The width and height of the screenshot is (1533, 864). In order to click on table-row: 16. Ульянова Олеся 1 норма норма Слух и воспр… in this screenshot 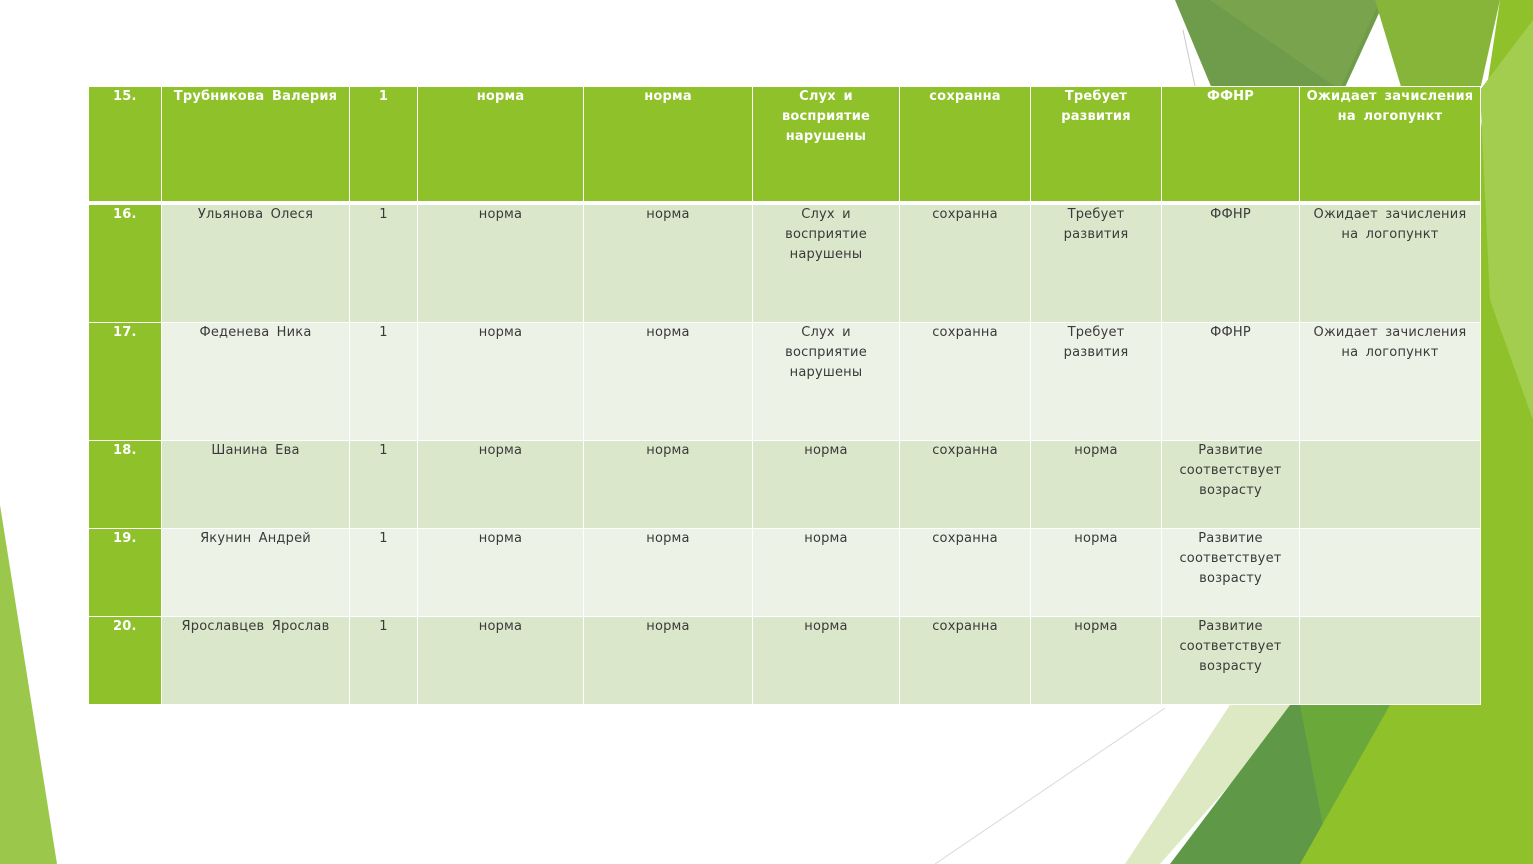, I will do `click(784, 262)`.